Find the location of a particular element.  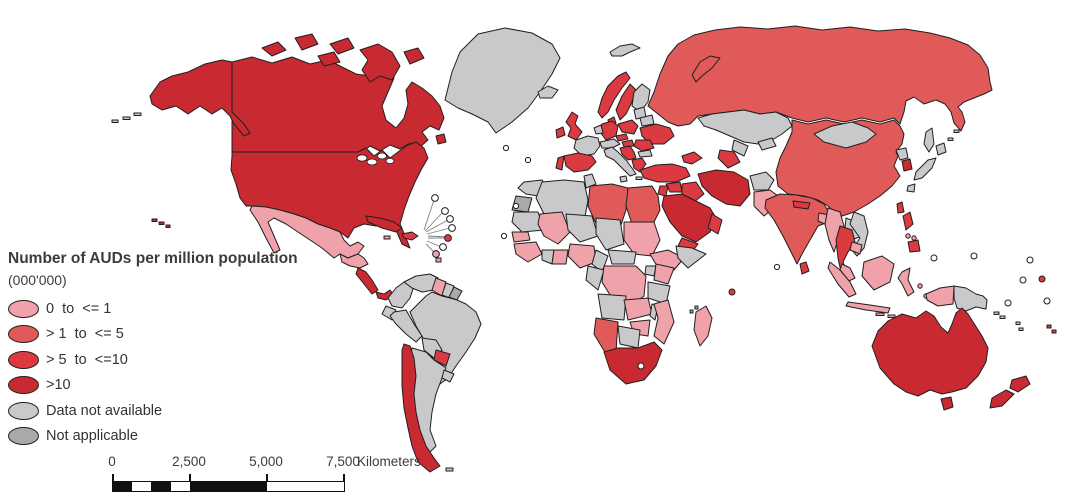

region-romania is located at coordinates (644, 145).